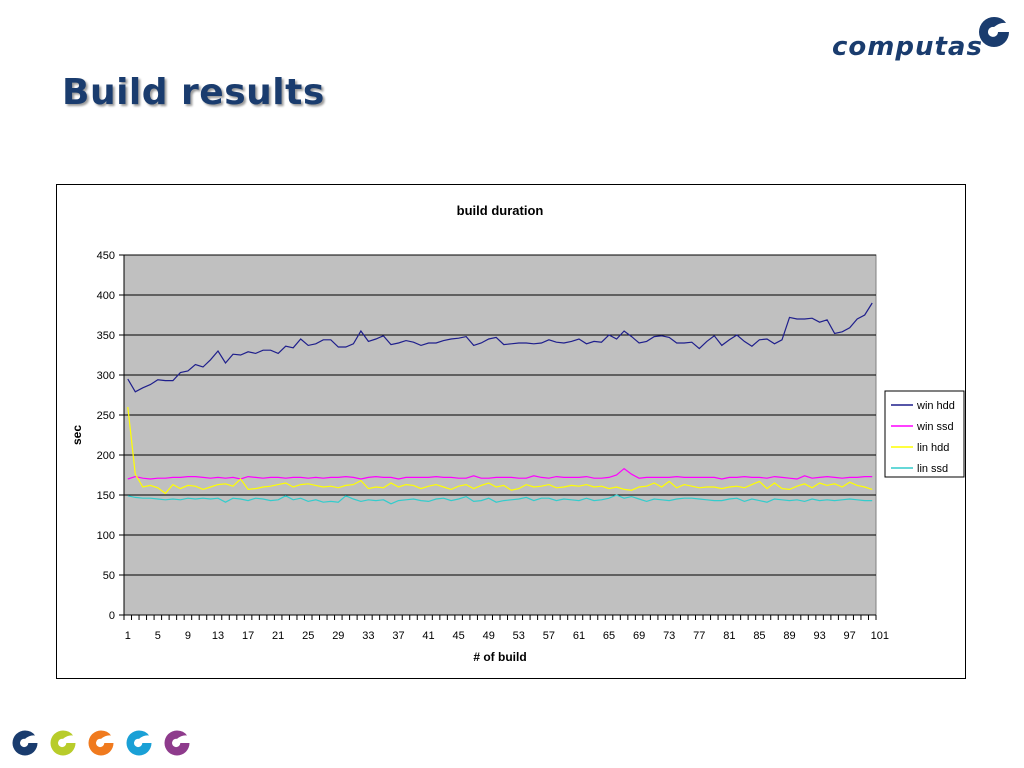  I want to click on y-tick-label: 250, so click(106, 416).